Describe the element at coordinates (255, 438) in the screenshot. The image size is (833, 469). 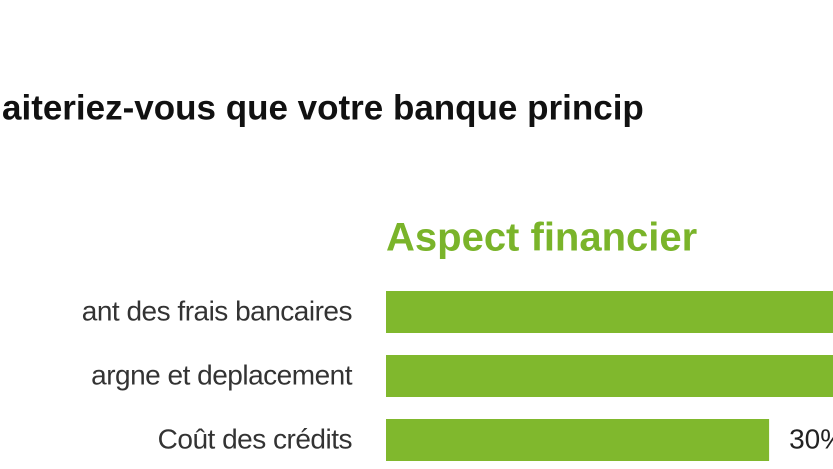
I see `category-label: Coût des crédits` at that location.